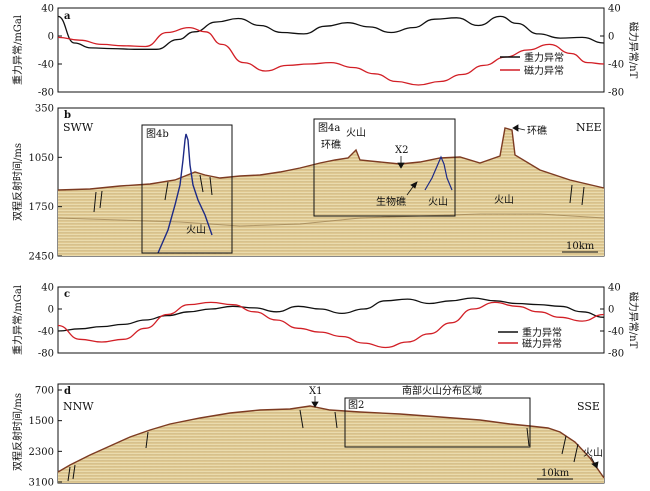 The height and width of the screenshot is (491, 650). I want to click on panel-b-ylabel: 双程反射时间/ms, so click(17, 182).